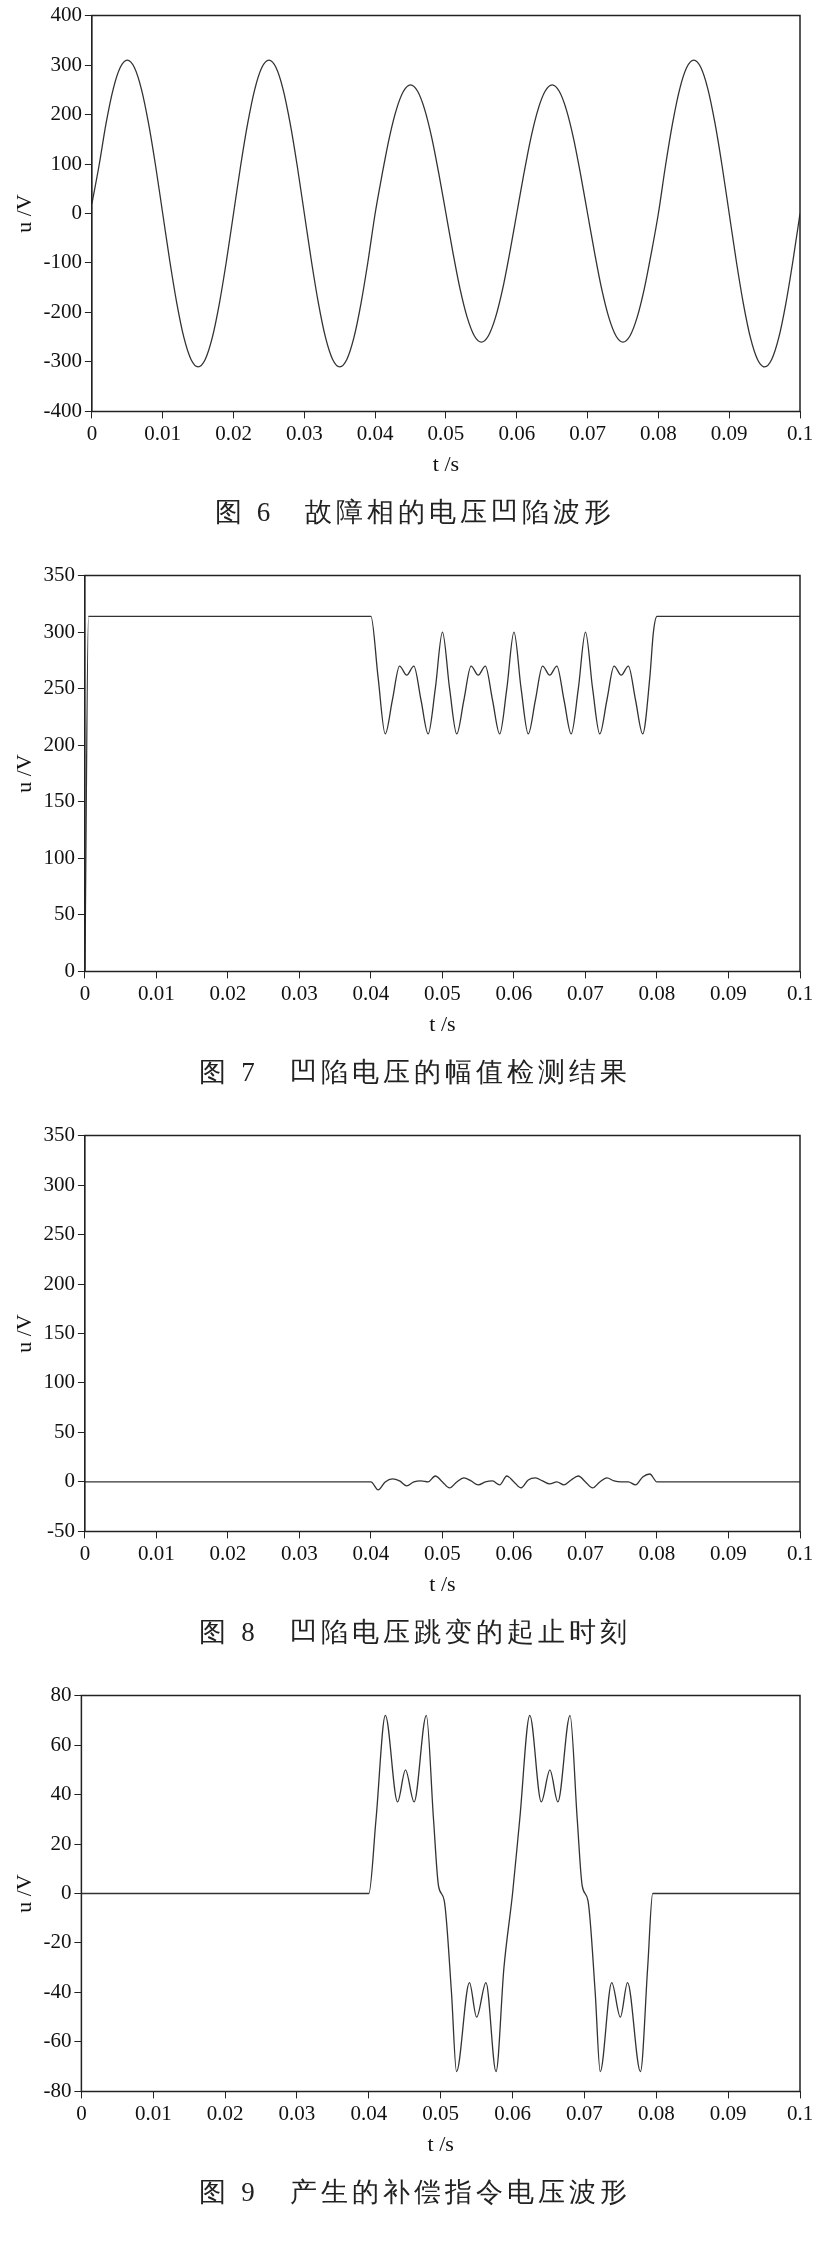  Describe the element at coordinates (57, 1990) in the screenshot. I see `y-tick-label: -40` at that location.